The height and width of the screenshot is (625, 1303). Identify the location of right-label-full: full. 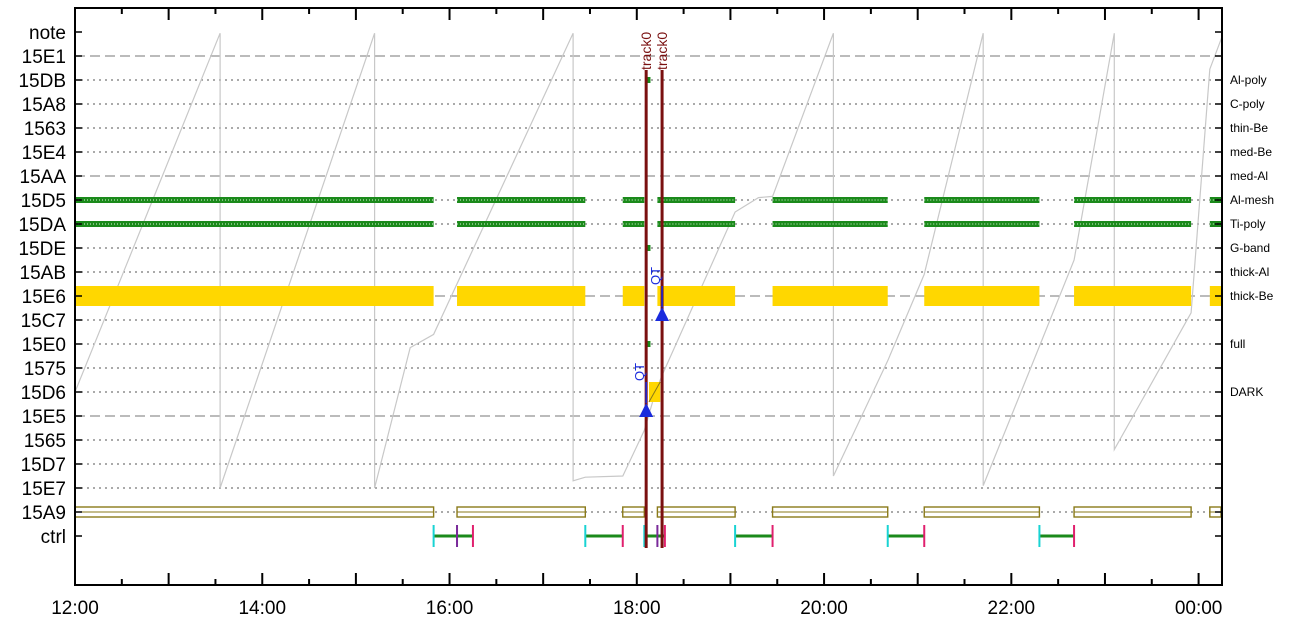
(1237, 344).